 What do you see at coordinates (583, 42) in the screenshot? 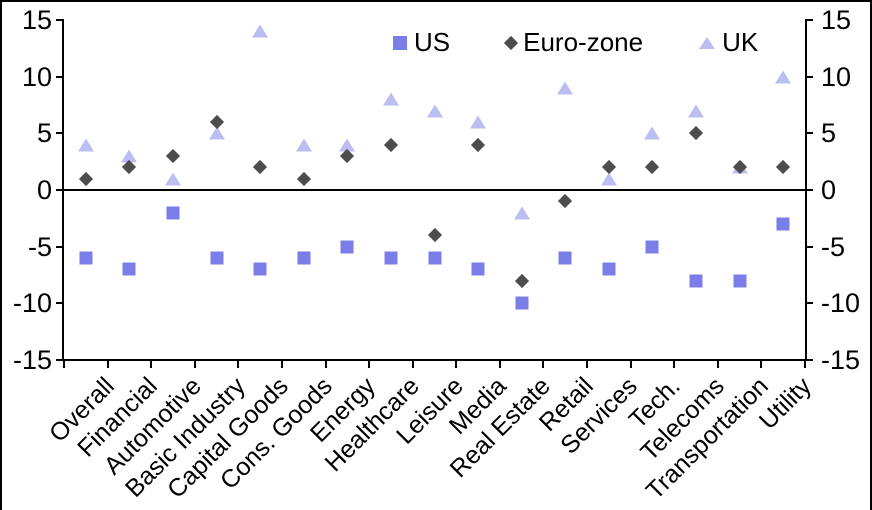
I see `legend-label: Euro-zone` at bounding box center [583, 42].